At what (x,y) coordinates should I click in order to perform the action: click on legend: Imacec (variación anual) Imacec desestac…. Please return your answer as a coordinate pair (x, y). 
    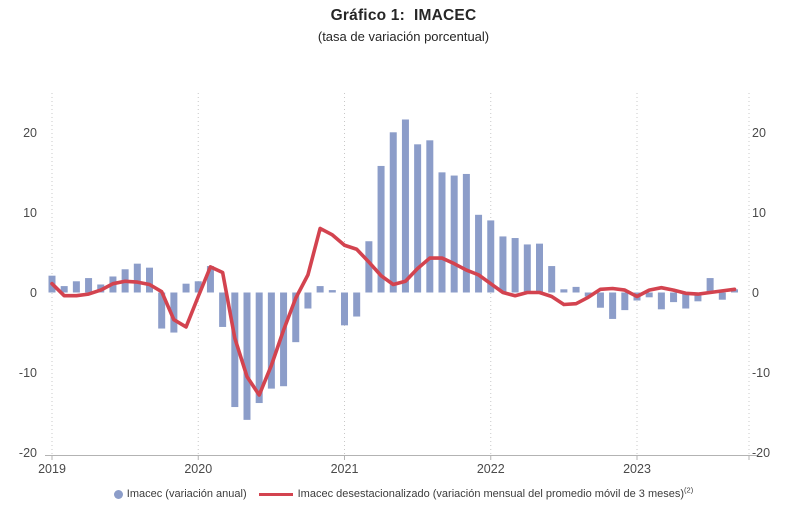
    Looking at the image, I should click on (403, 492).